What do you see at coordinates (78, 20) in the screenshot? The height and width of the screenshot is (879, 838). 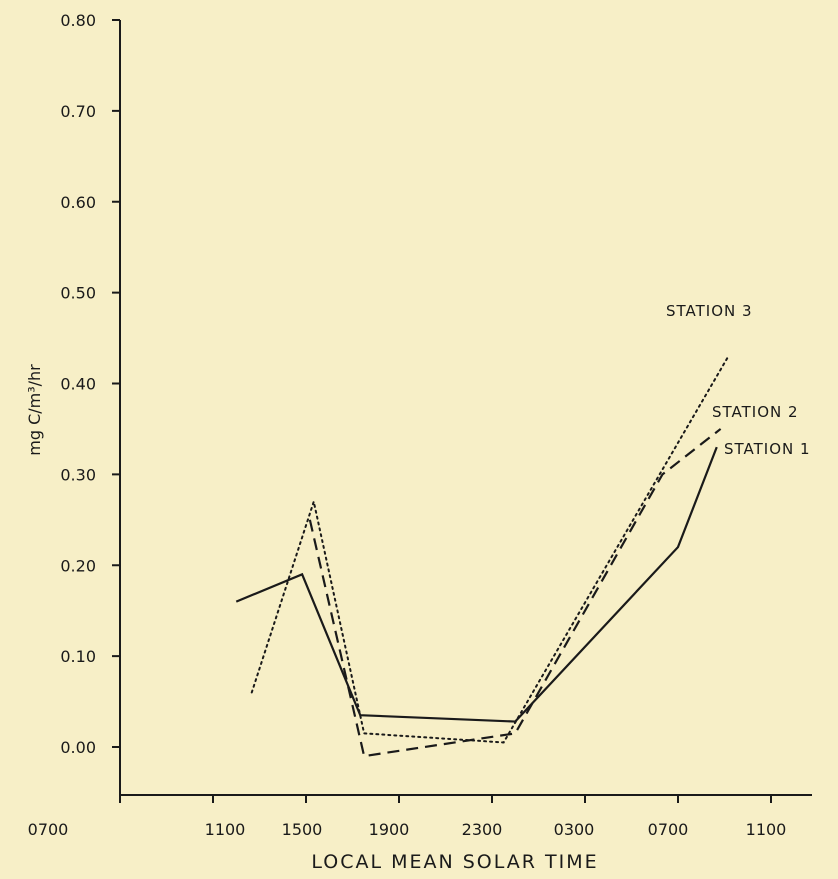 I see `y-tick-label: 0.80` at bounding box center [78, 20].